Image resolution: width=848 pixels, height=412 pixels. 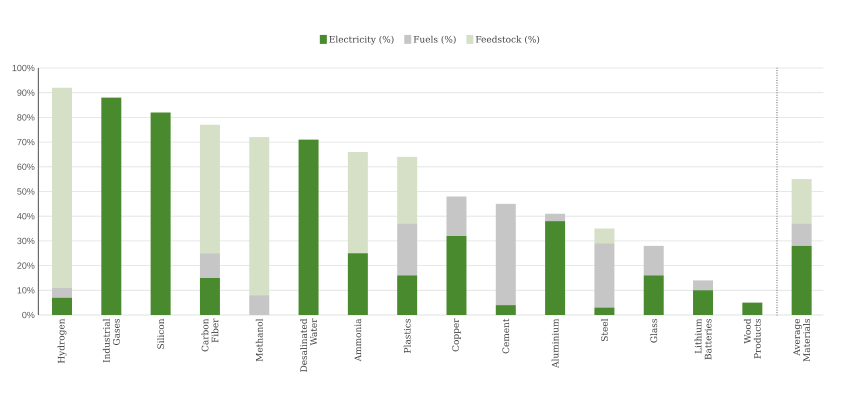 I want to click on x-tick-label: Desalinated Water, so click(x=309, y=345).